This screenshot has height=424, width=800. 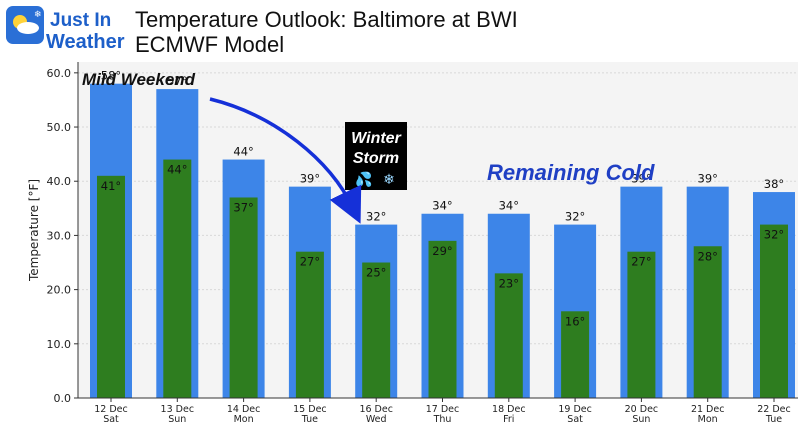 What do you see at coordinates (509, 409) in the screenshot?
I see `x-tick-date: 18 Dec` at bounding box center [509, 409].